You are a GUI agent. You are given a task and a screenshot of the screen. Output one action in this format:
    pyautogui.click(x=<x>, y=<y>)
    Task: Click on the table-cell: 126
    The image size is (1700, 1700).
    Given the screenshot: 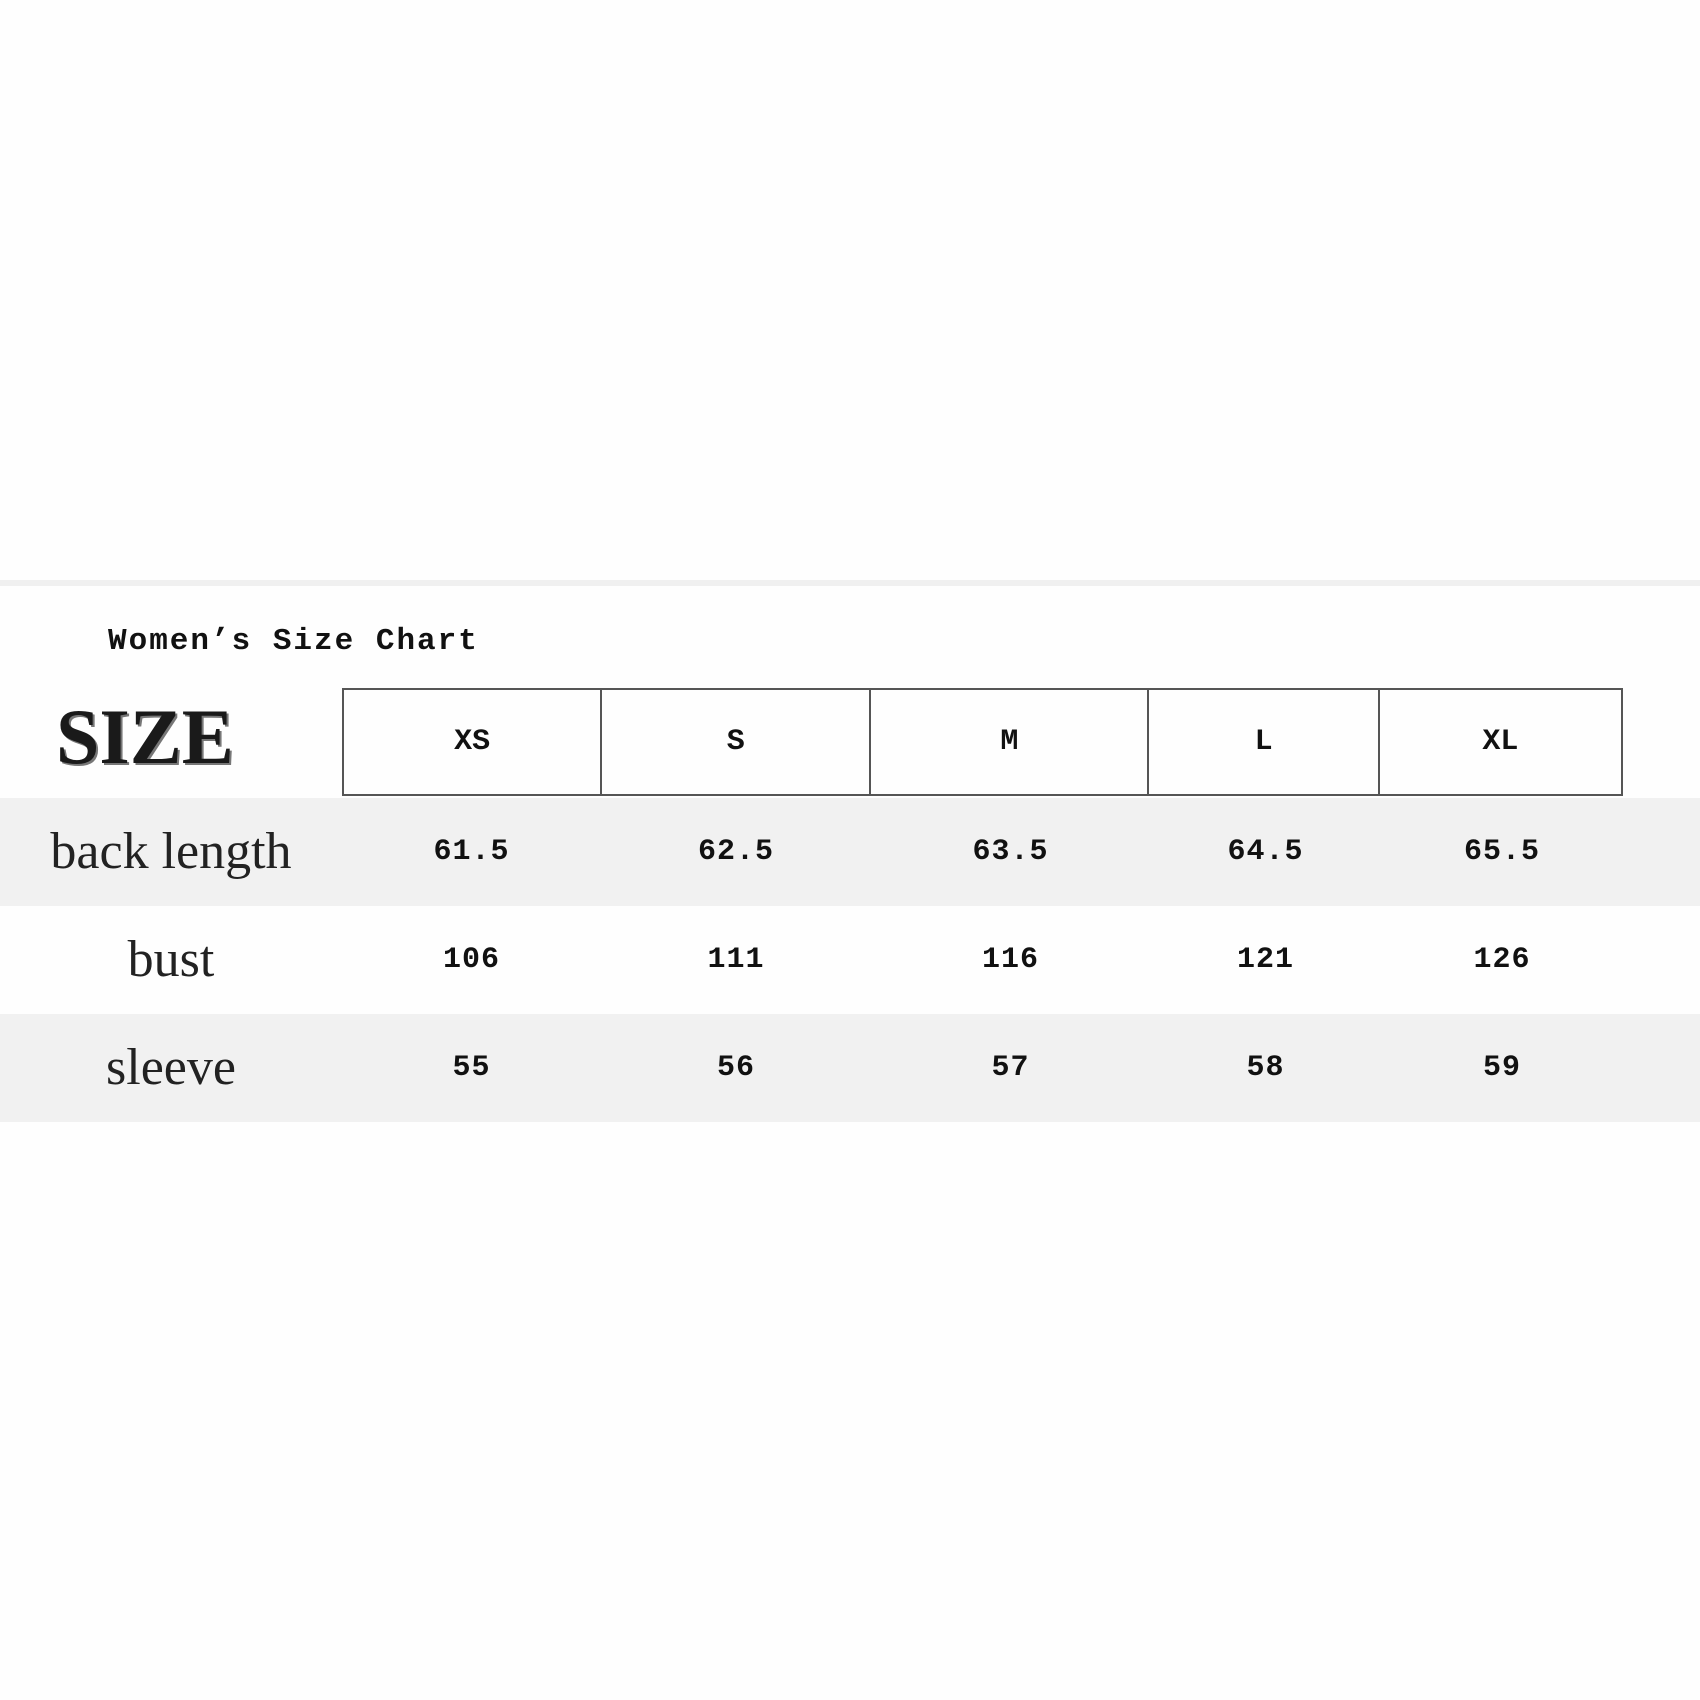 What is the action you would take?
    pyautogui.click(x=1502, y=960)
    